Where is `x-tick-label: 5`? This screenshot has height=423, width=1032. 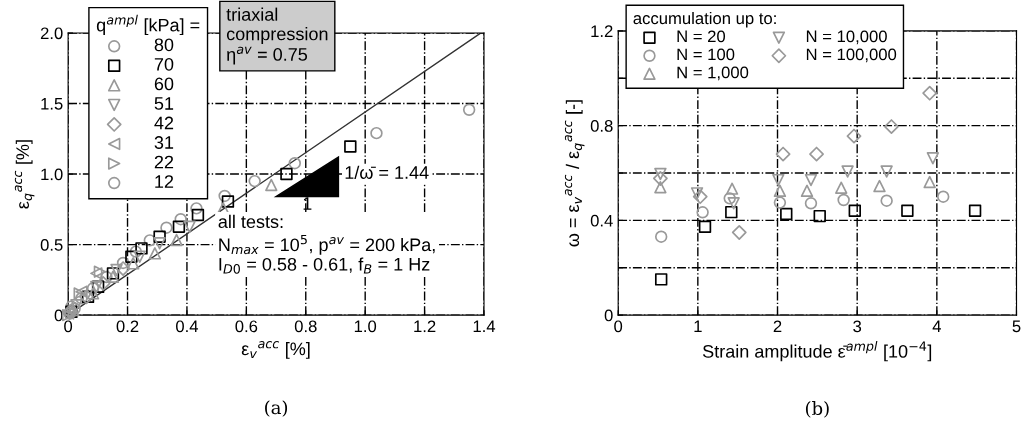
x-tick-label: 5 is located at coordinates (1016, 326).